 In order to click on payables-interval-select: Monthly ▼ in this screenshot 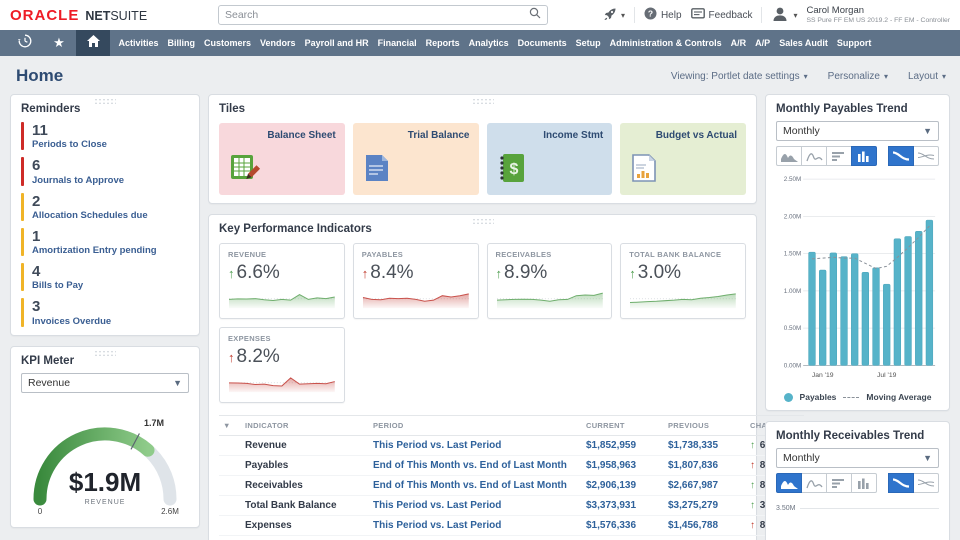, I will do `click(857, 131)`.